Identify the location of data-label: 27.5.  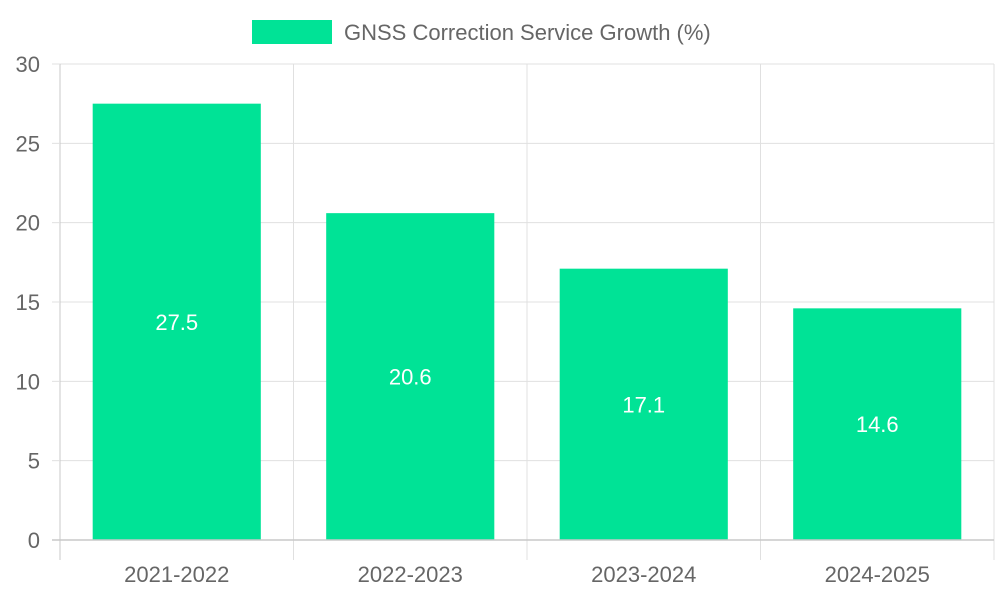
(176, 322).